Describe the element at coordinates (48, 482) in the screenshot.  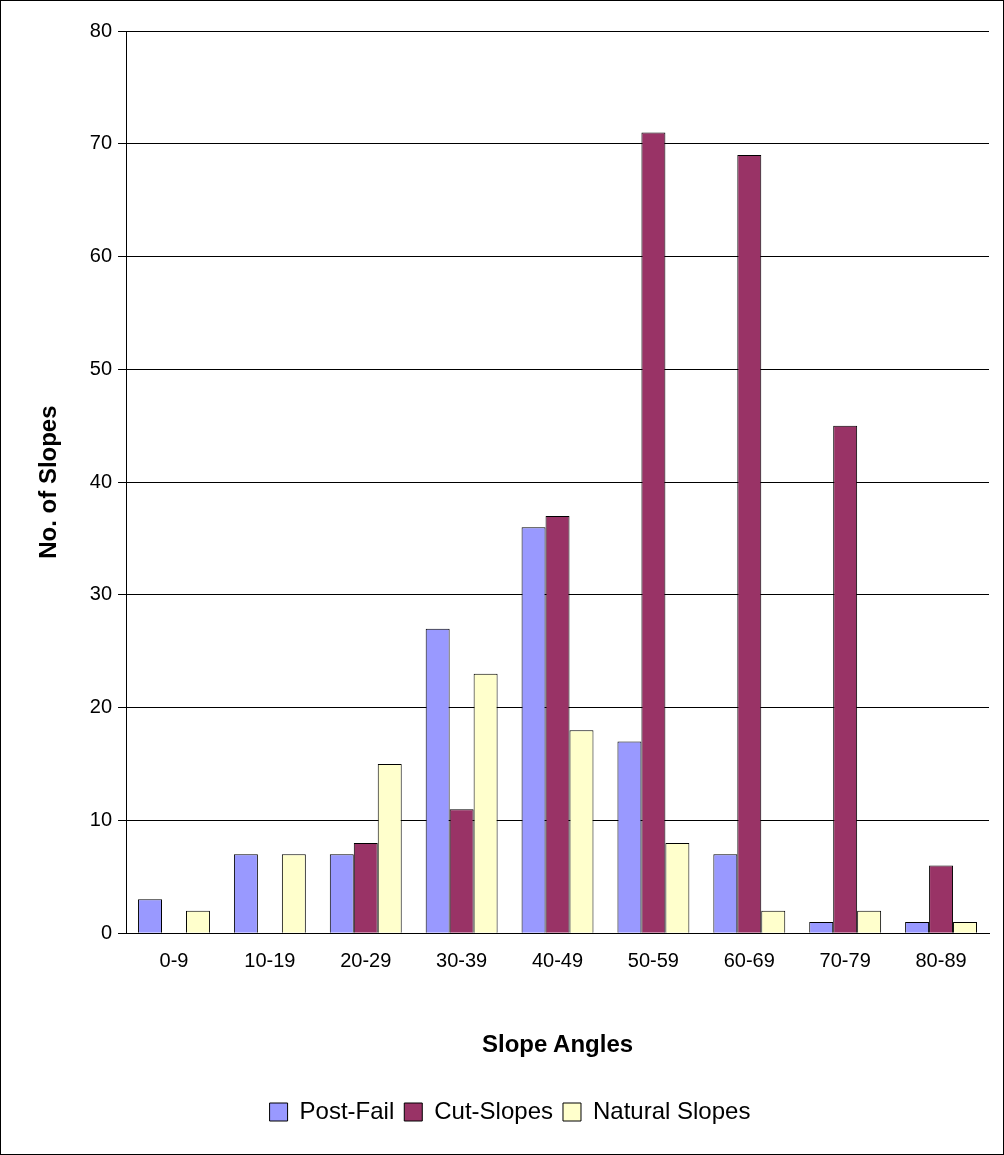
I see `y-axis-title: No. of Slopes` at that location.